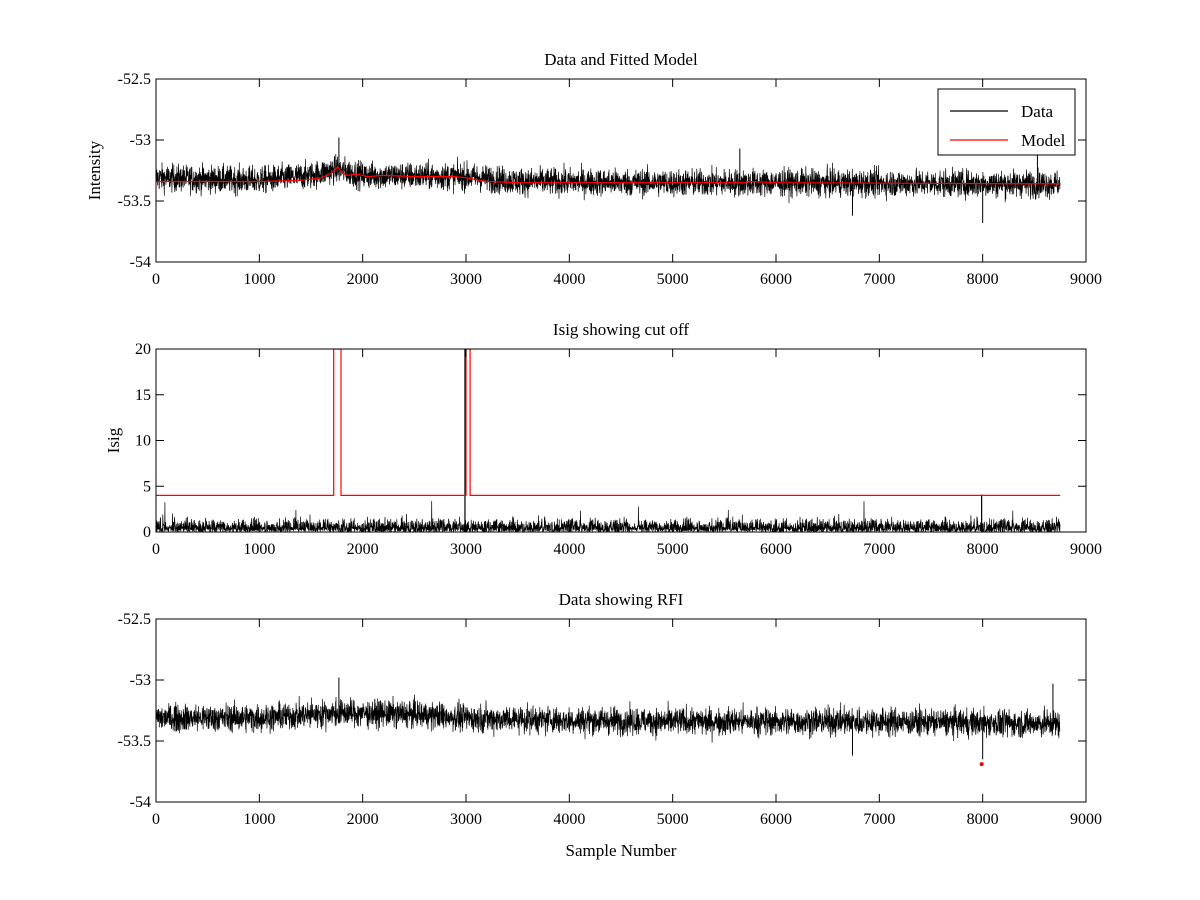 This screenshot has width=1200, height=900. I want to click on chart-title: Isig showing cut off, so click(621, 329).